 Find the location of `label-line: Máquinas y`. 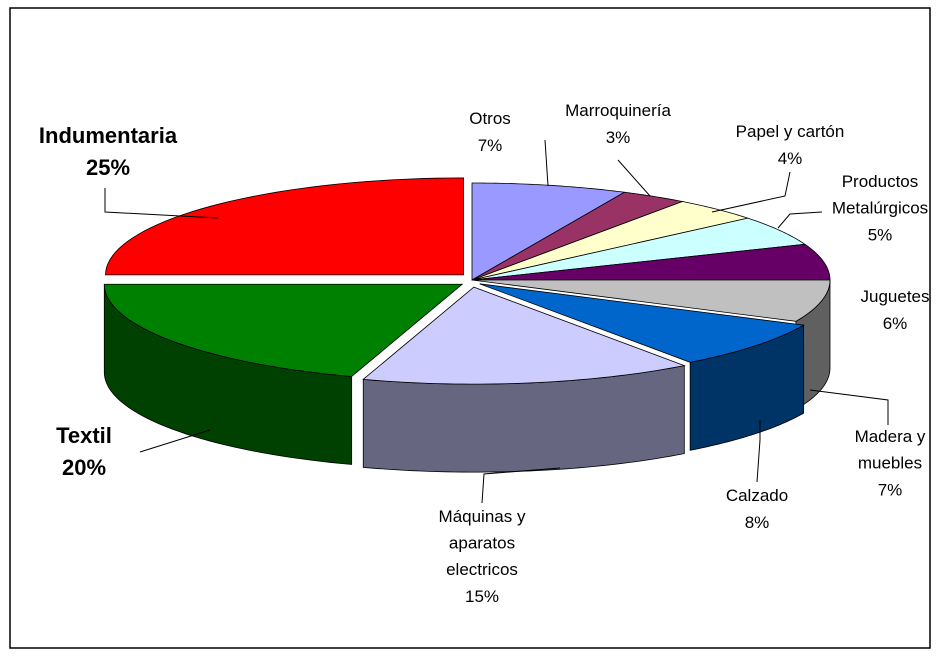

label-line: Máquinas y is located at coordinates (482, 516).